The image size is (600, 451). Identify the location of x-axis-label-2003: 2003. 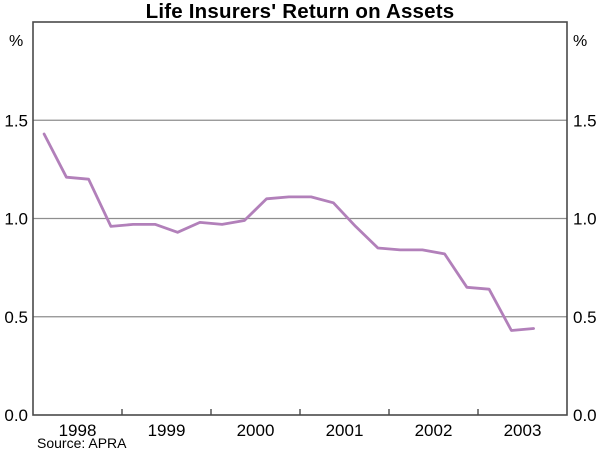
(523, 430).